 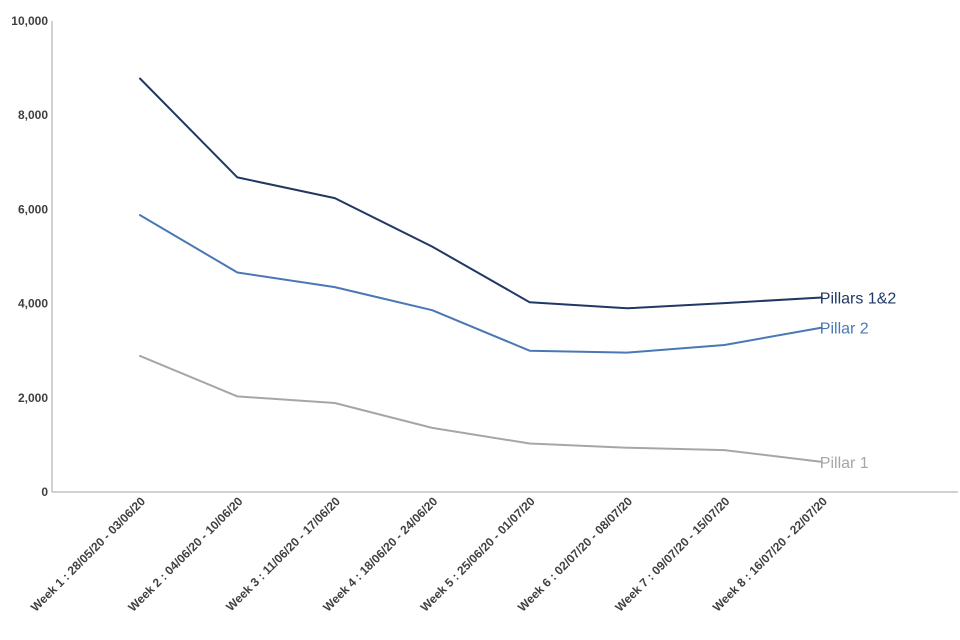 What do you see at coordinates (44, 492) in the screenshot?
I see `y-tick-label: 0` at bounding box center [44, 492].